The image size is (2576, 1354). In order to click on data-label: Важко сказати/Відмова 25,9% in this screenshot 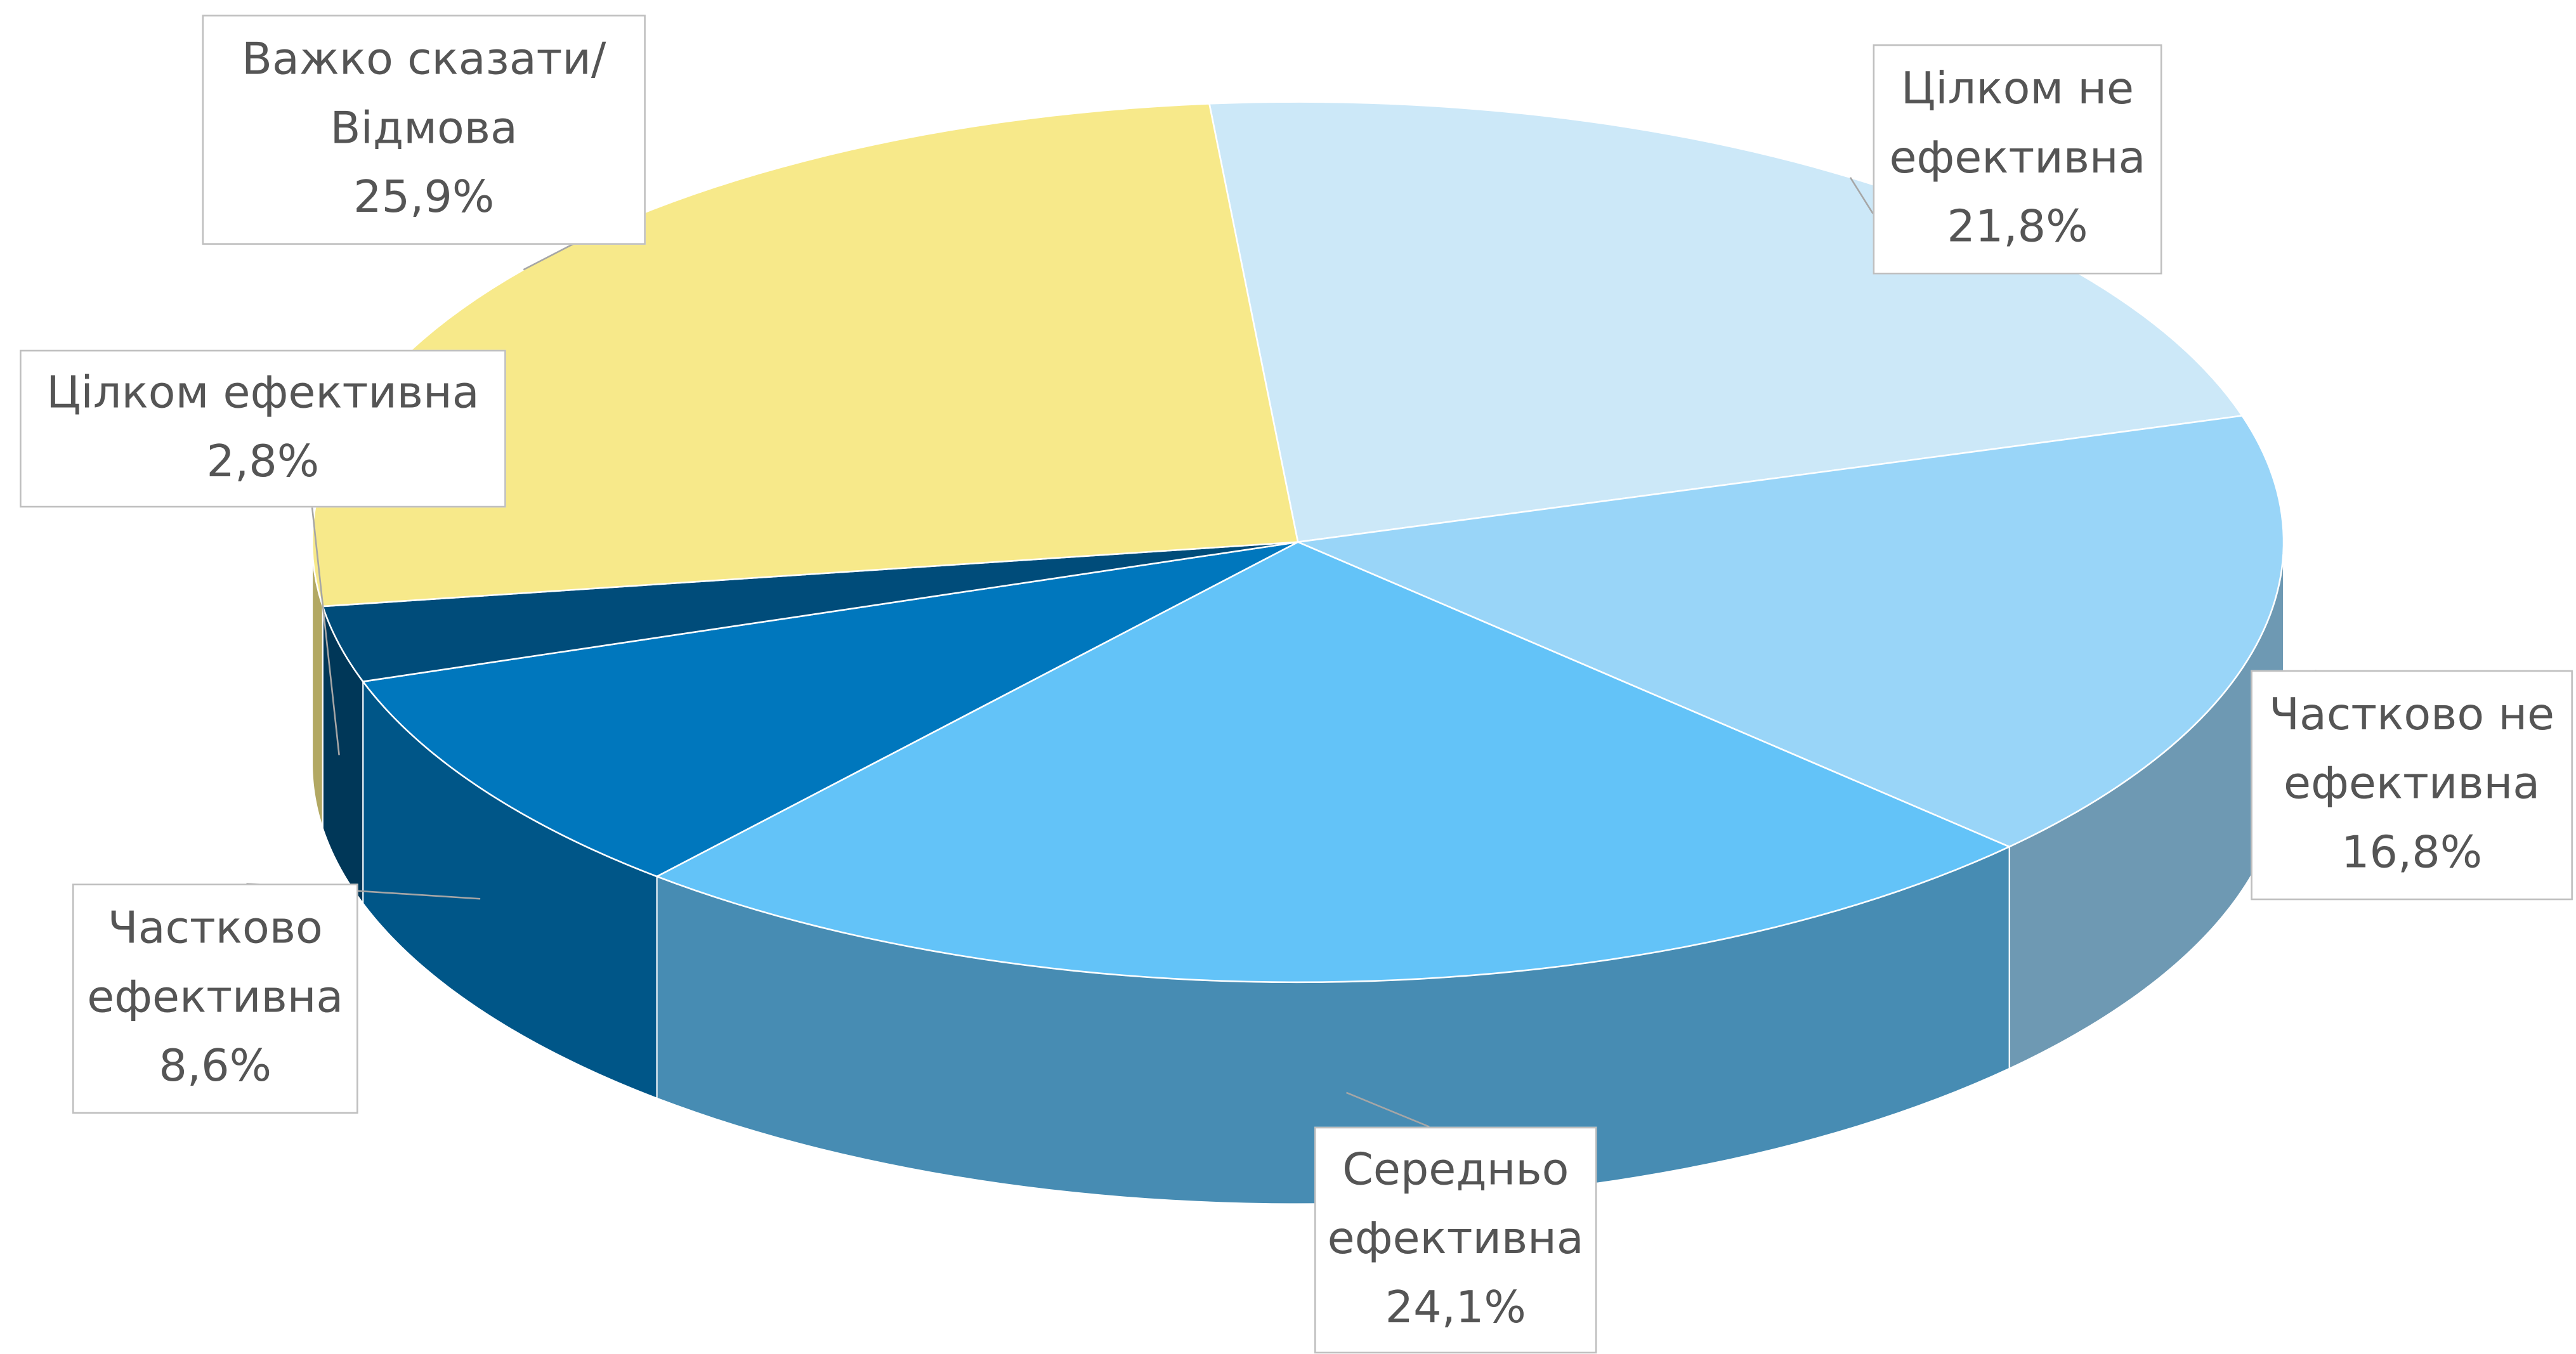, I will do `click(424, 130)`.